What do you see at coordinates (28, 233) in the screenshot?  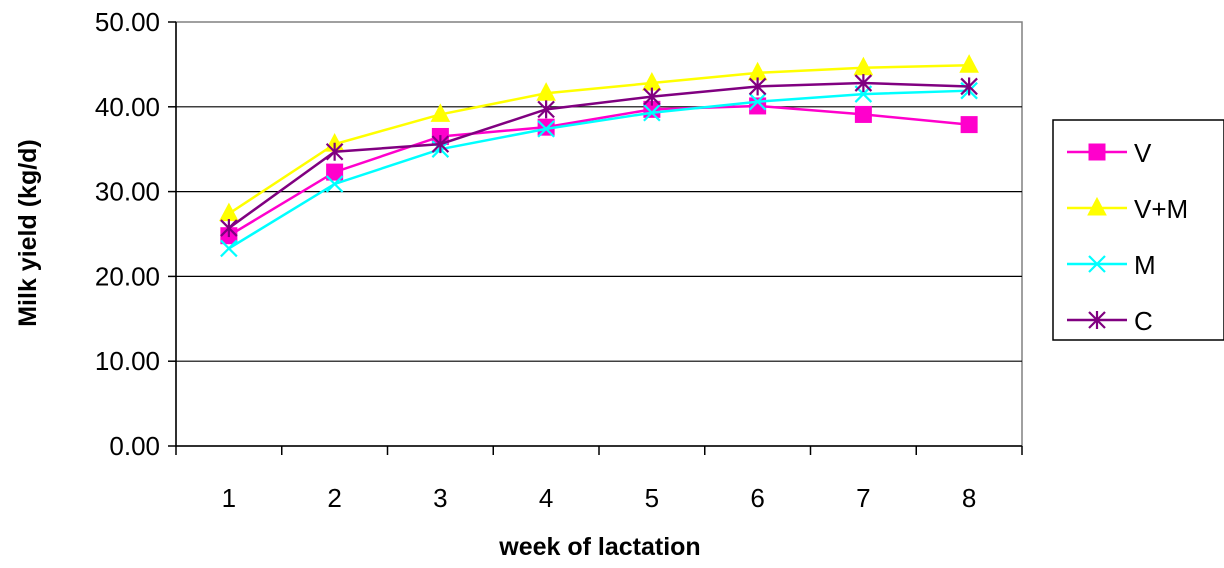 I see `y-axis-title: Milk yield (kg/d)` at bounding box center [28, 233].